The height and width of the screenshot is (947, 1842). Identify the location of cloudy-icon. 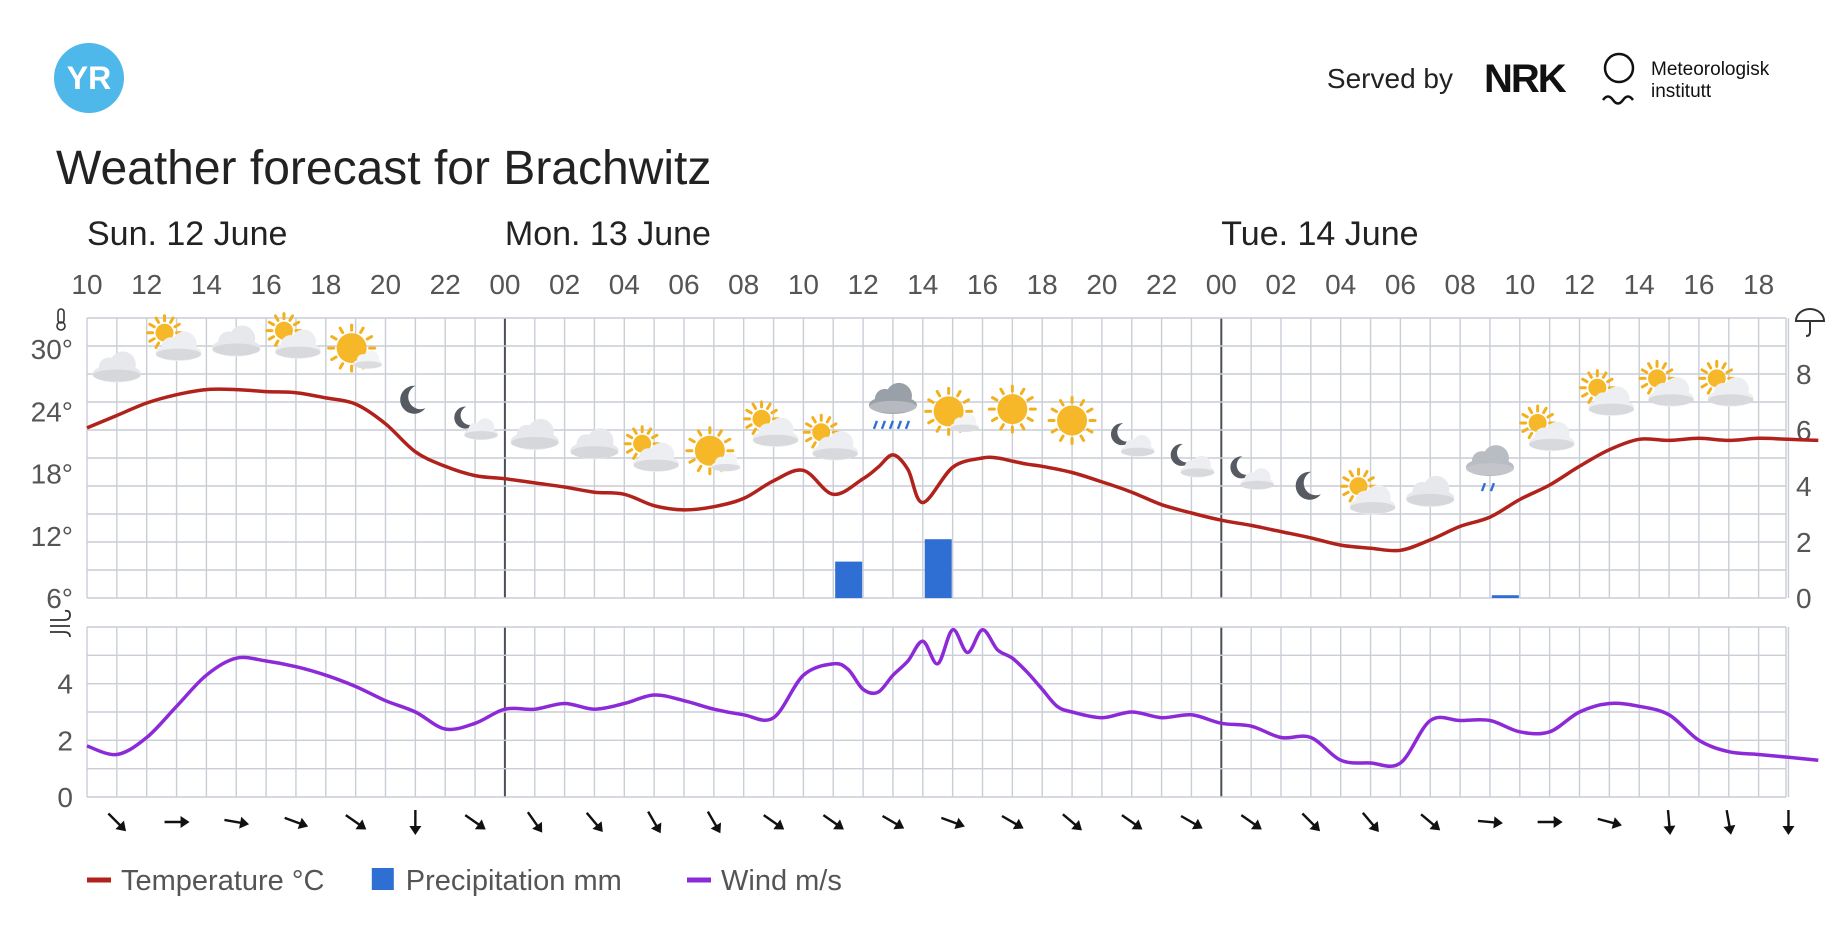
(236, 341).